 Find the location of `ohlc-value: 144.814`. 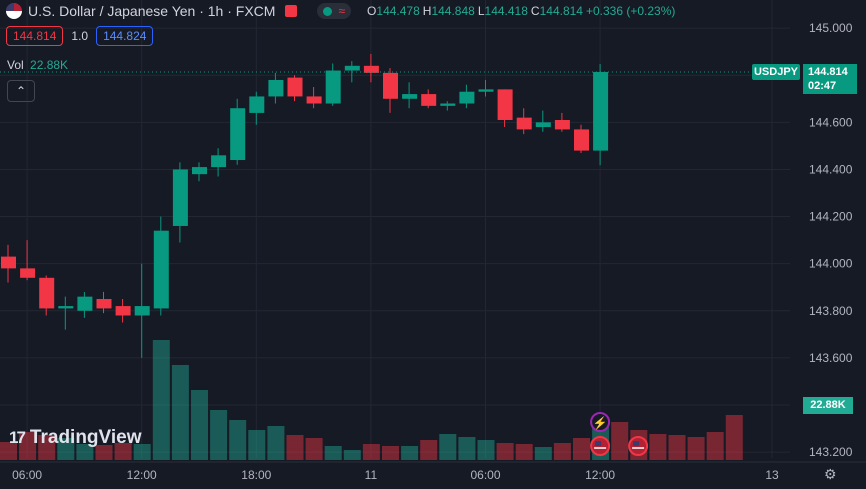

ohlc-value: 144.814 is located at coordinates (561, 11).